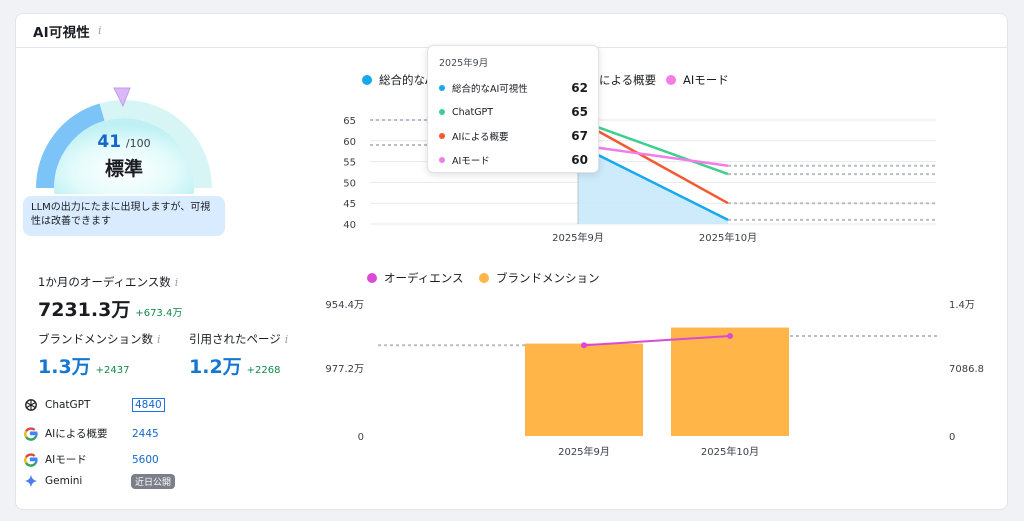 The height and width of the screenshot is (521, 1024). What do you see at coordinates (112, 298) in the screenshot?
I see `audience-metric: 1か月のオーディエンス数 i 7231.3万 +673.4万` at bounding box center [112, 298].